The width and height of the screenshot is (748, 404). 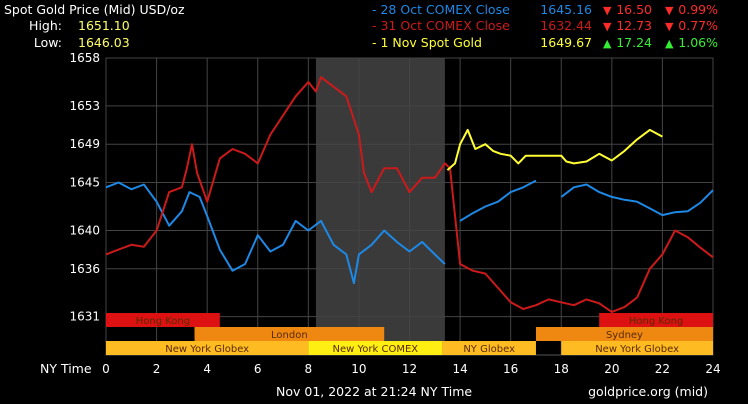 I want to click on pct-up-icon: ▲, so click(x=669, y=43).